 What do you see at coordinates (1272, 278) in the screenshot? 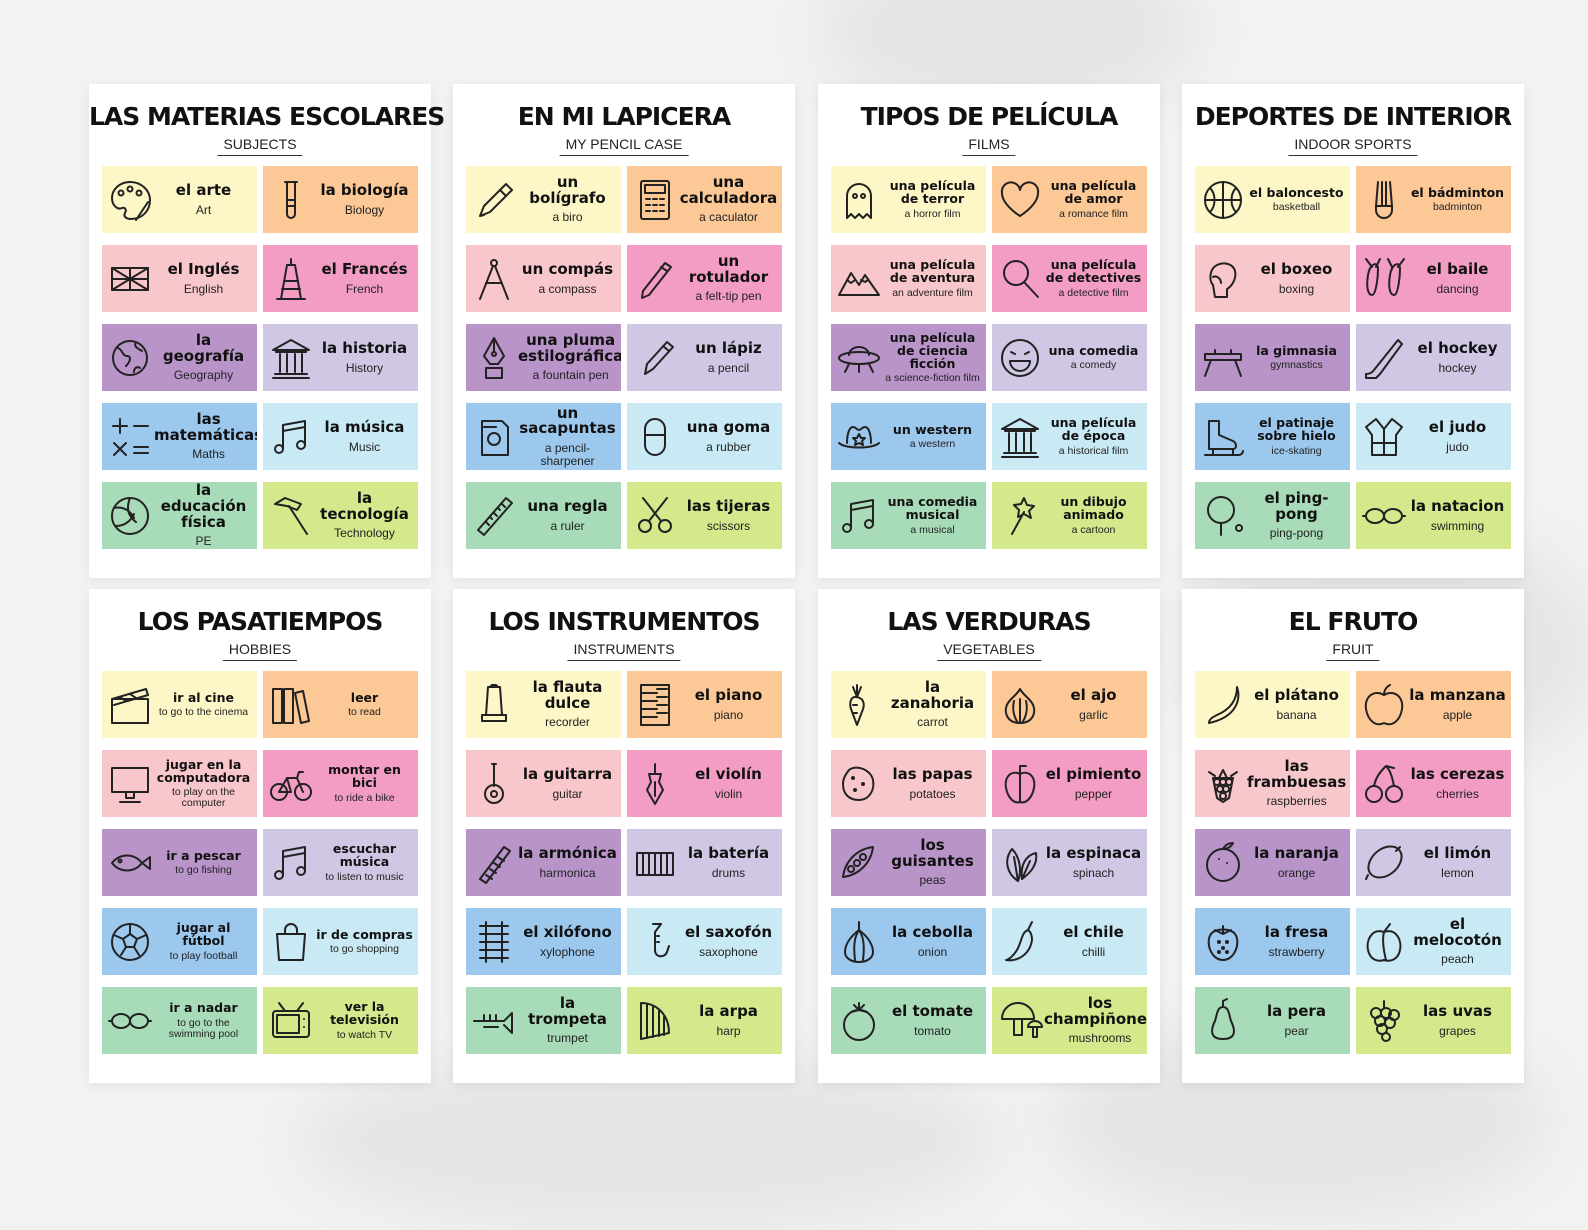
I see `vocab-card: el boxeo boxing` at bounding box center [1272, 278].